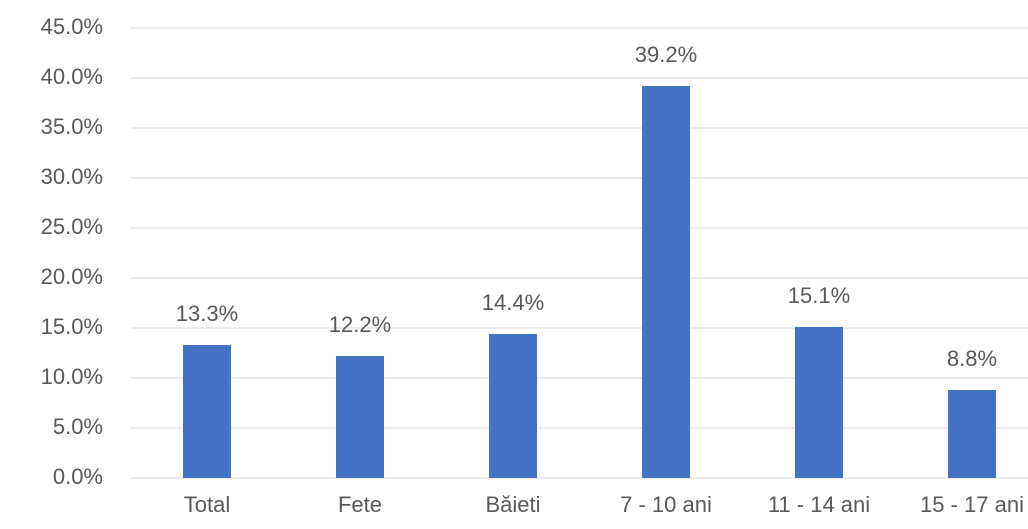  What do you see at coordinates (72, 76) in the screenshot?
I see `y-tick-label: 40.0%` at bounding box center [72, 76].